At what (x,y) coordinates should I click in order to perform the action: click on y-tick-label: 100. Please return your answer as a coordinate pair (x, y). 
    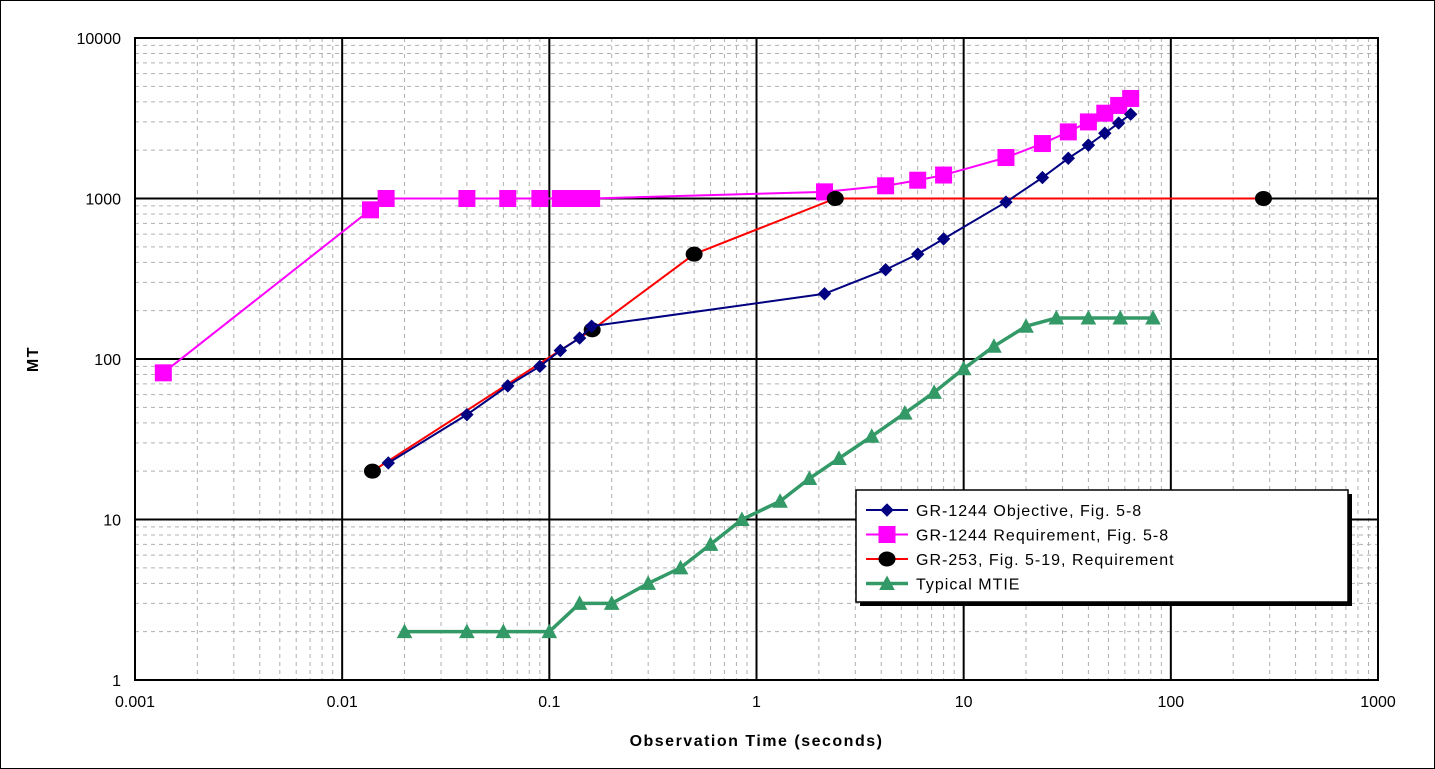
    Looking at the image, I should click on (107, 360).